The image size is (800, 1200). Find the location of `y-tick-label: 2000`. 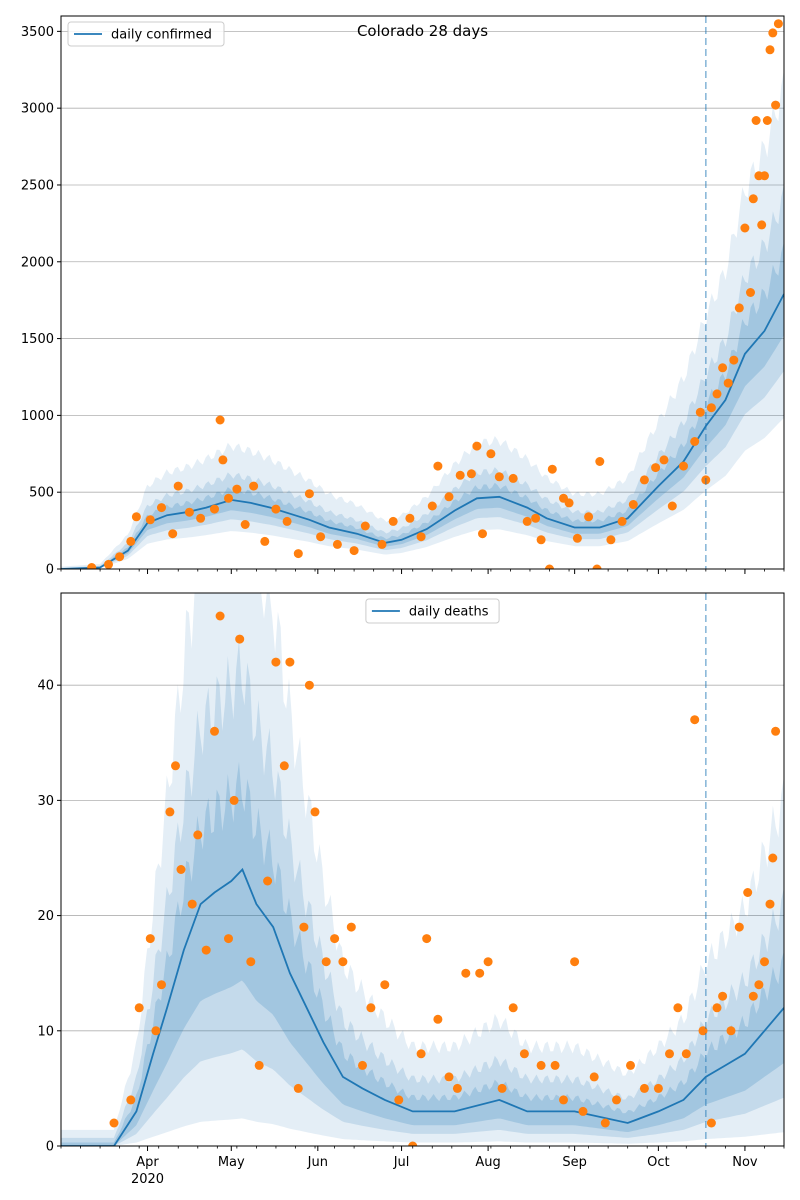

y-tick-label: 2000 is located at coordinates (37, 262).